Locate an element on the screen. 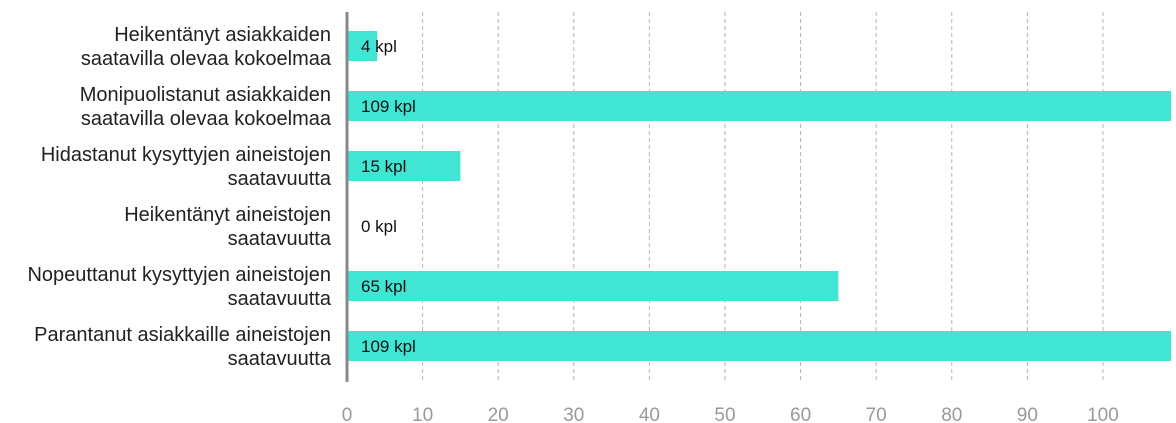 This screenshot has width=1176, height=423. x-tick-label: 100 is located at coordinates (1103, 414).